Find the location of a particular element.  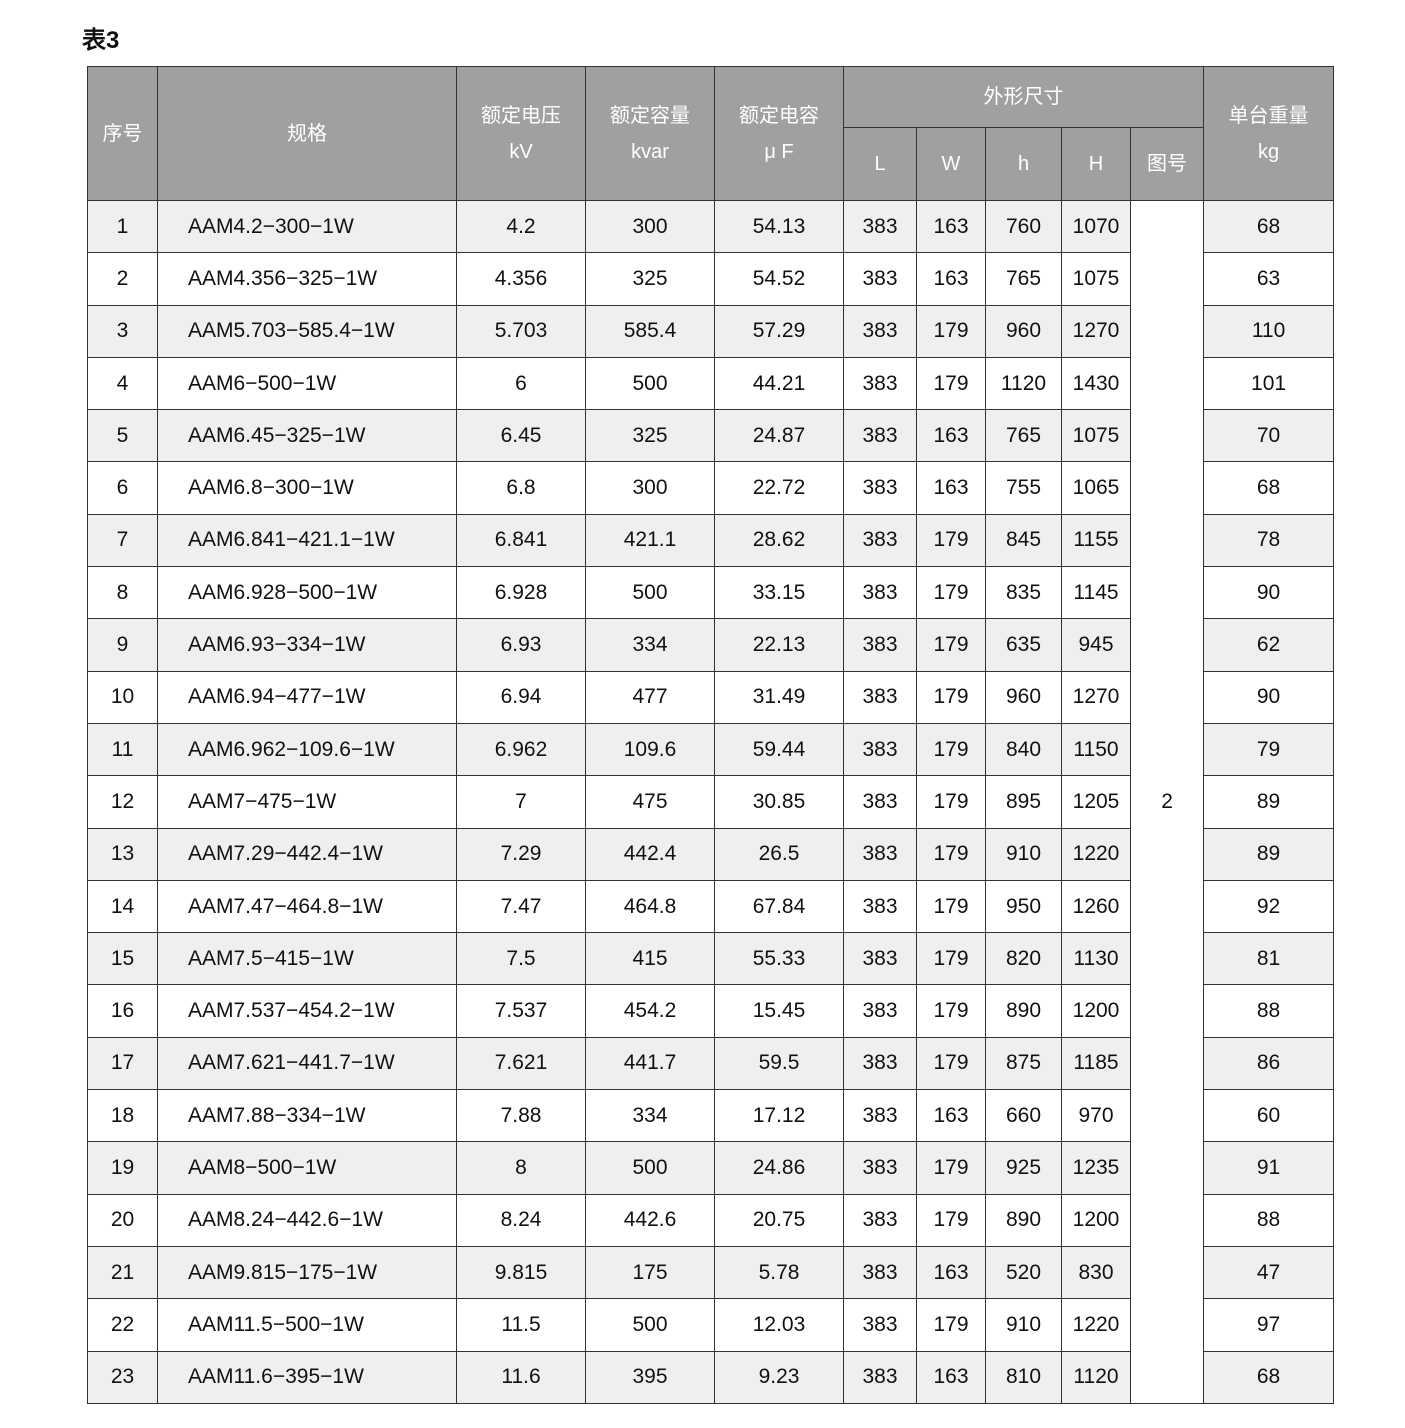

cell-H: 1120 is located at coordinates (1096, 1377).